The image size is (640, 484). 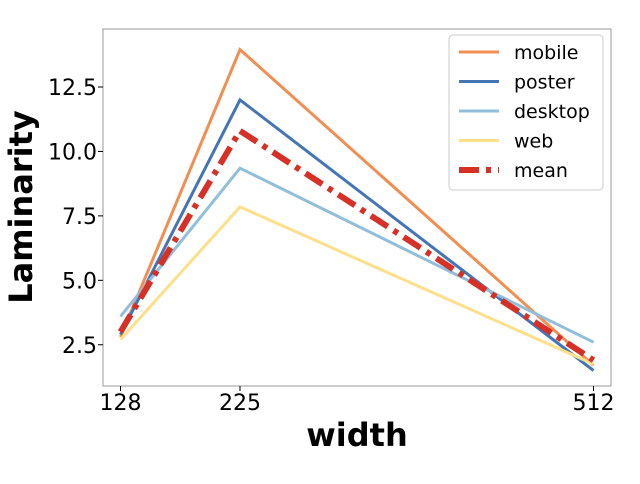 I want to click on x-tick-label: 225, so click(x=240, y=403).